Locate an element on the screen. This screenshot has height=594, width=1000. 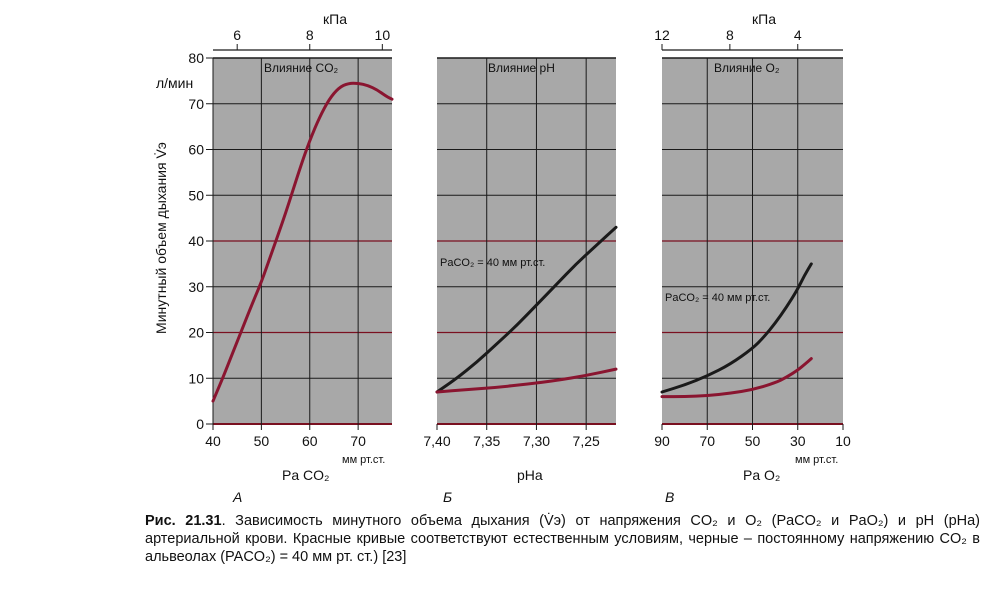
y-axis-ticks: 0 10 20 30 40 50 60 70 80 is located at coordinates (200, 241).